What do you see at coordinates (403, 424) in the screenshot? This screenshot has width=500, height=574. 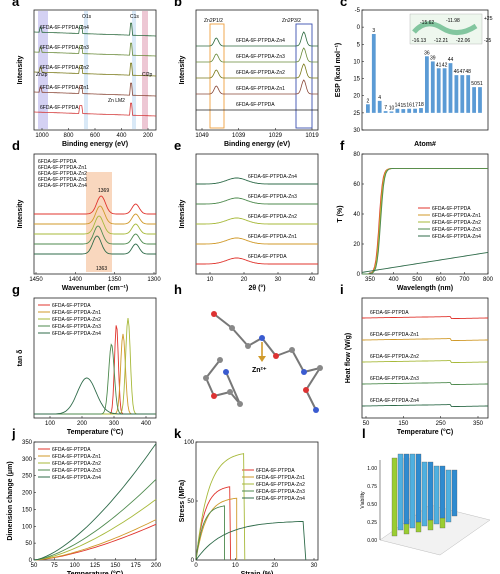 I see `x-tick-label: 150` at bounding box center [403, 424].